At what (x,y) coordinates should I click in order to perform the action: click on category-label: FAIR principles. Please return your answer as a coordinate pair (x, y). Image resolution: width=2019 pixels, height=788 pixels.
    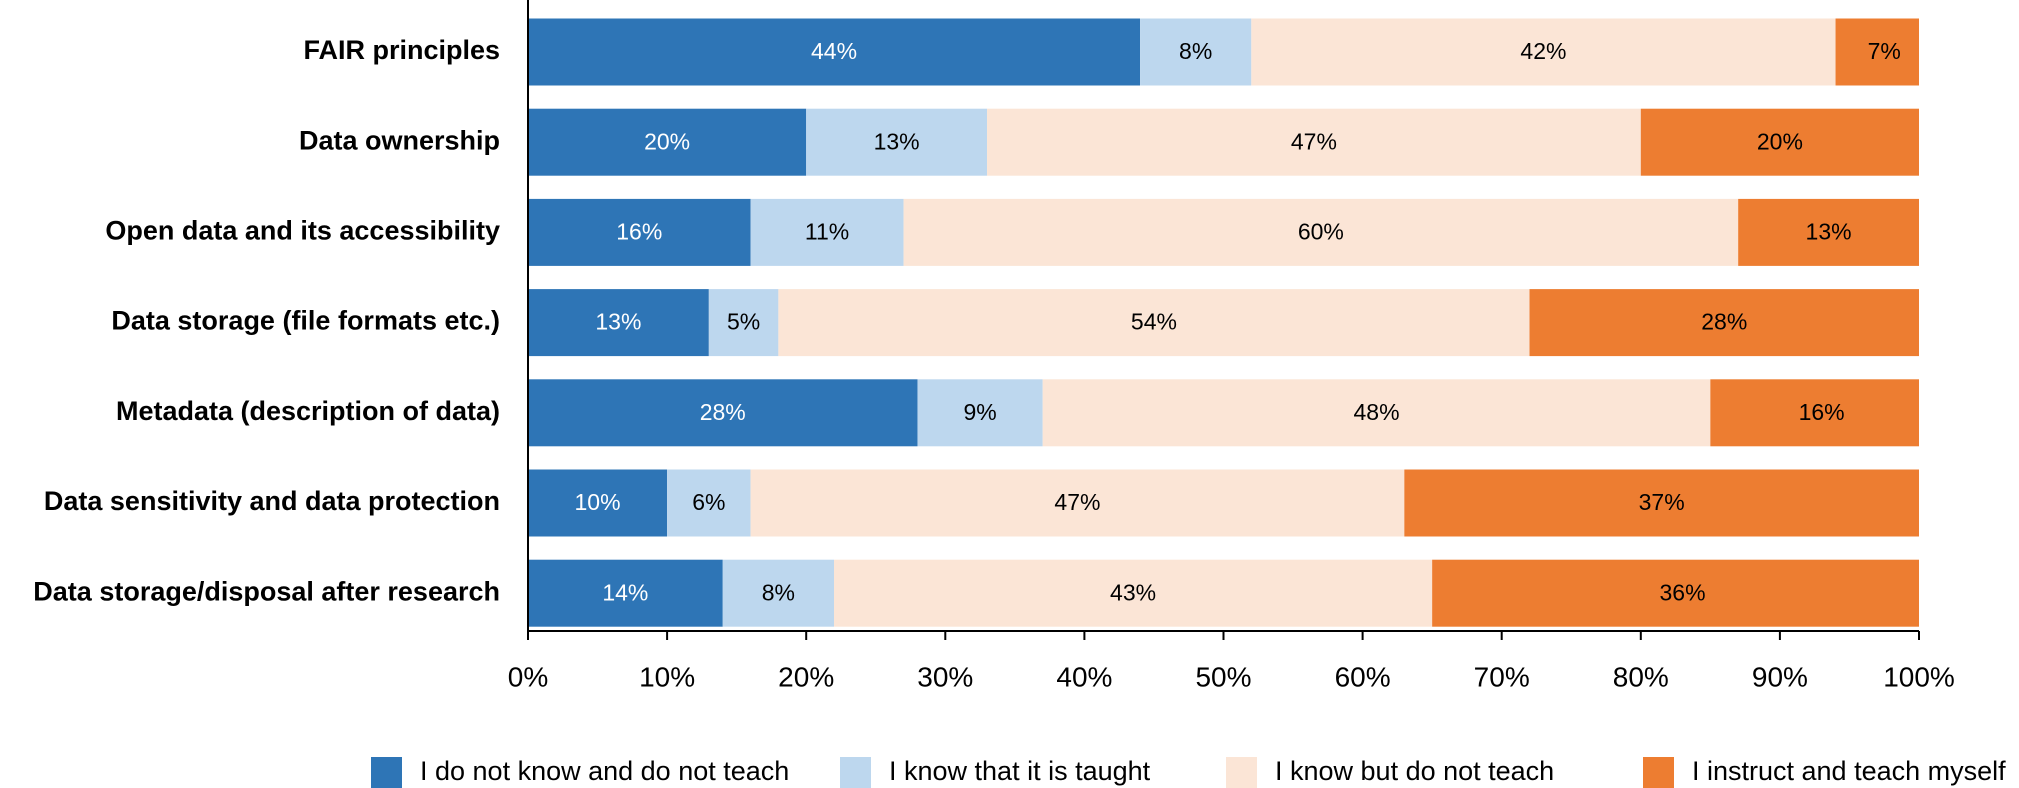
    Looking at the image, I should click on (401, 50).